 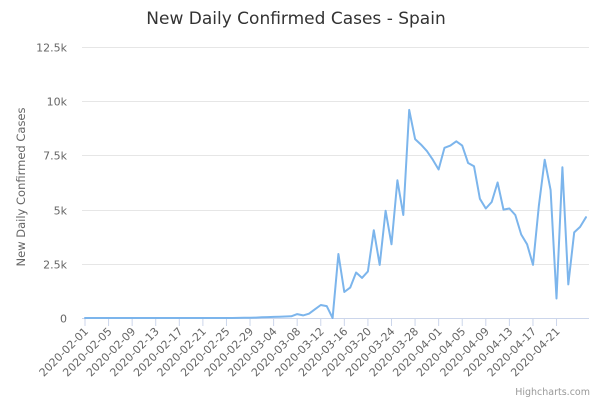 I want to click on y-tick-label: 12.5k, so click(x=51, y=48).